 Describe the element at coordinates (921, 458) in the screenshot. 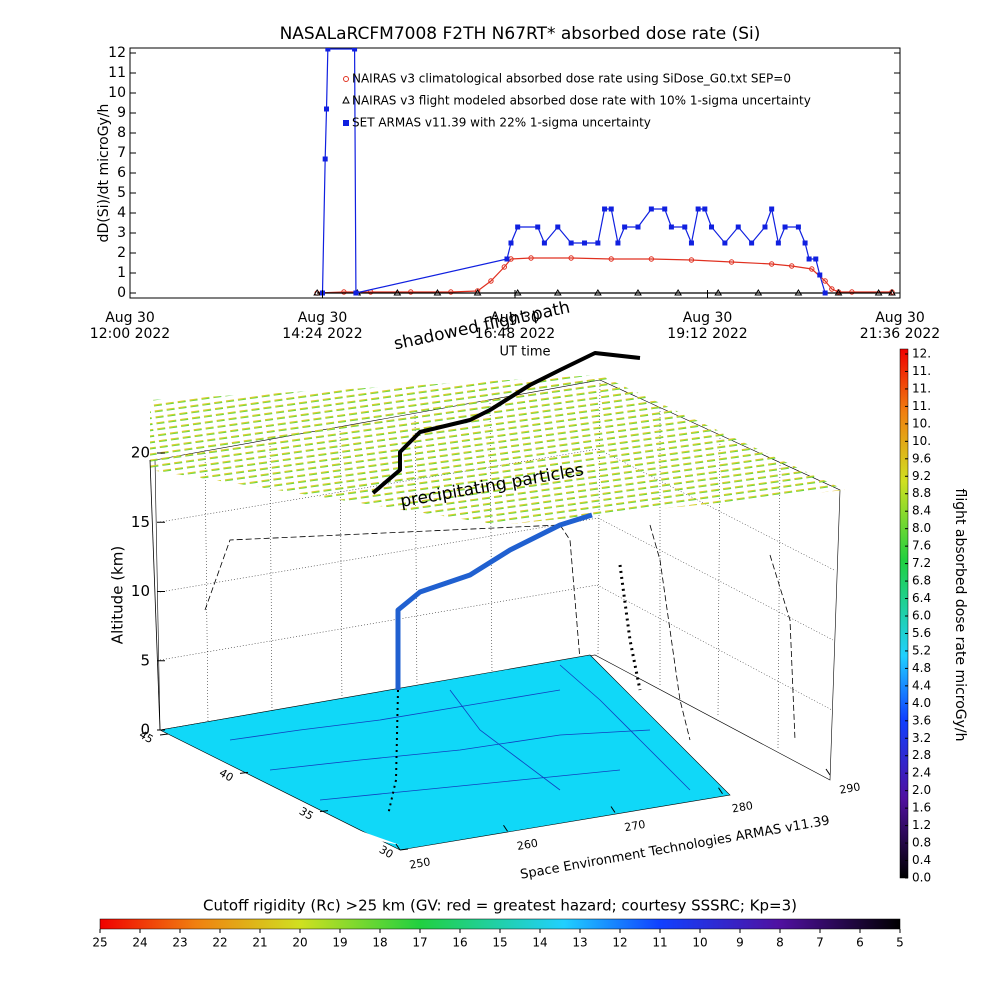

I see `colorbar-tick-label: 9.6` at that location.